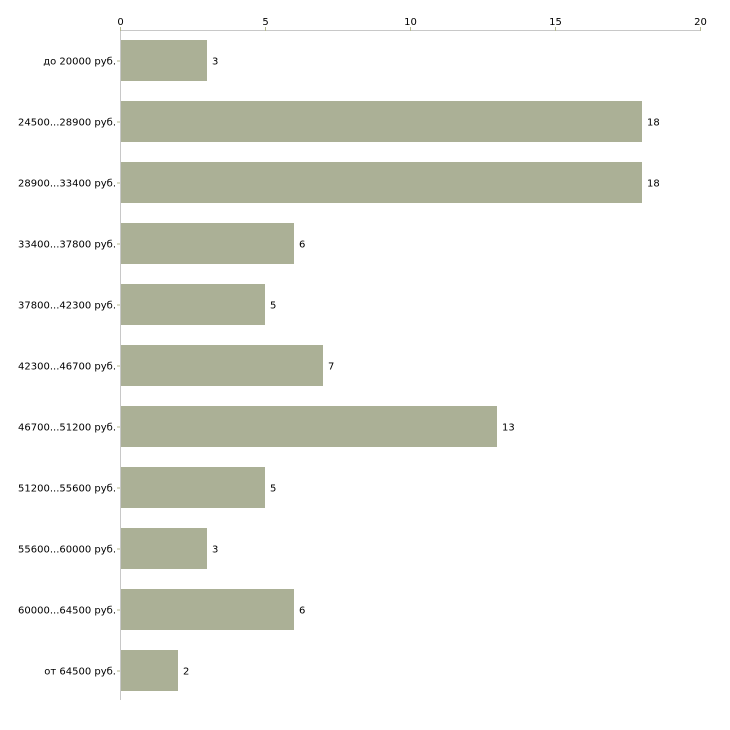 This screenshot has width=730, height=730. Describe the element at coordinates (67, 367) in the screenshot. I see `category-label: 42300...46700 руб.` at that location.